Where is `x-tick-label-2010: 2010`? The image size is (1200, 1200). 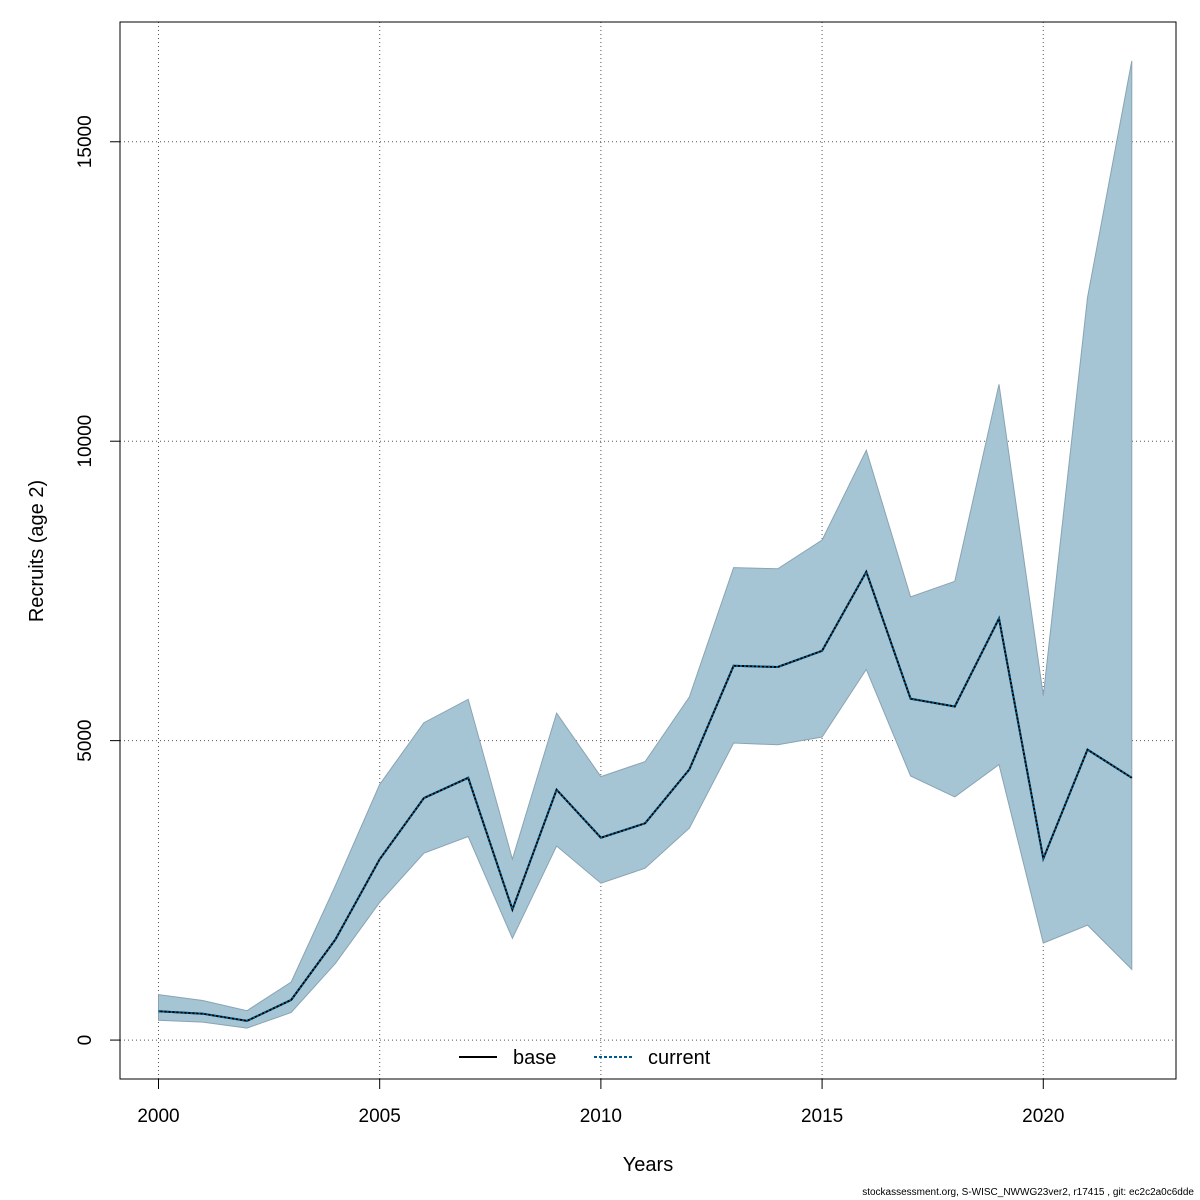 x-tick-label-2010: 2010 is located at coordinates (601, 1116).